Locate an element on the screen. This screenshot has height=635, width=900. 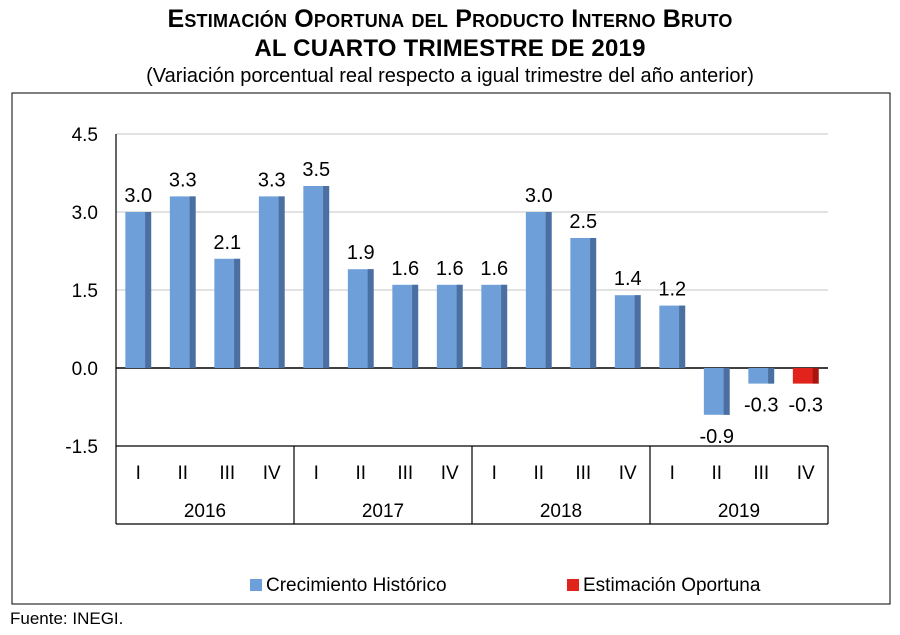
bar-historico is located at coordinates (761, 376).